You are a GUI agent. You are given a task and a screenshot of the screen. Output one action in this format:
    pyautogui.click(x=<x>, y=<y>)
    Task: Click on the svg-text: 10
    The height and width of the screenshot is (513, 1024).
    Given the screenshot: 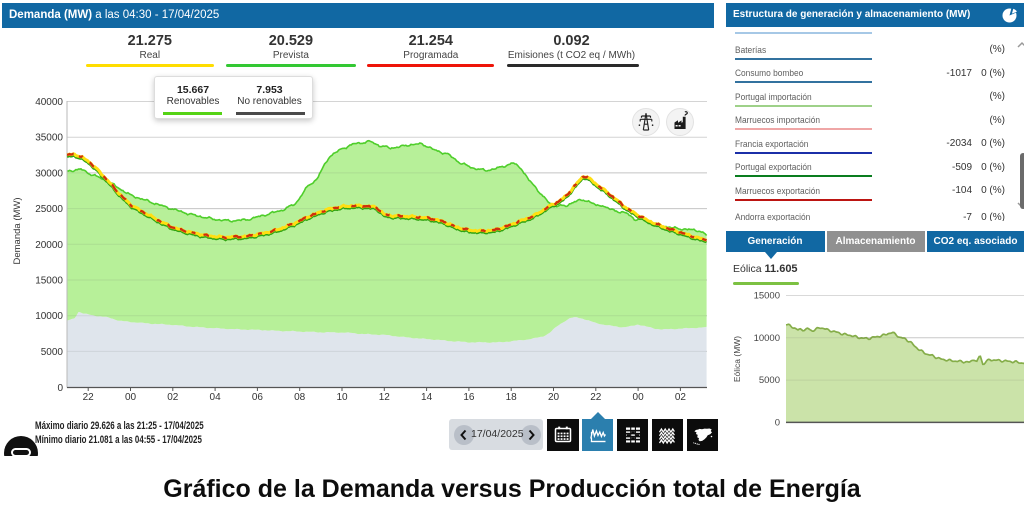 What is the action you would take?
    pyautogui.click(x=342, y=397)
    